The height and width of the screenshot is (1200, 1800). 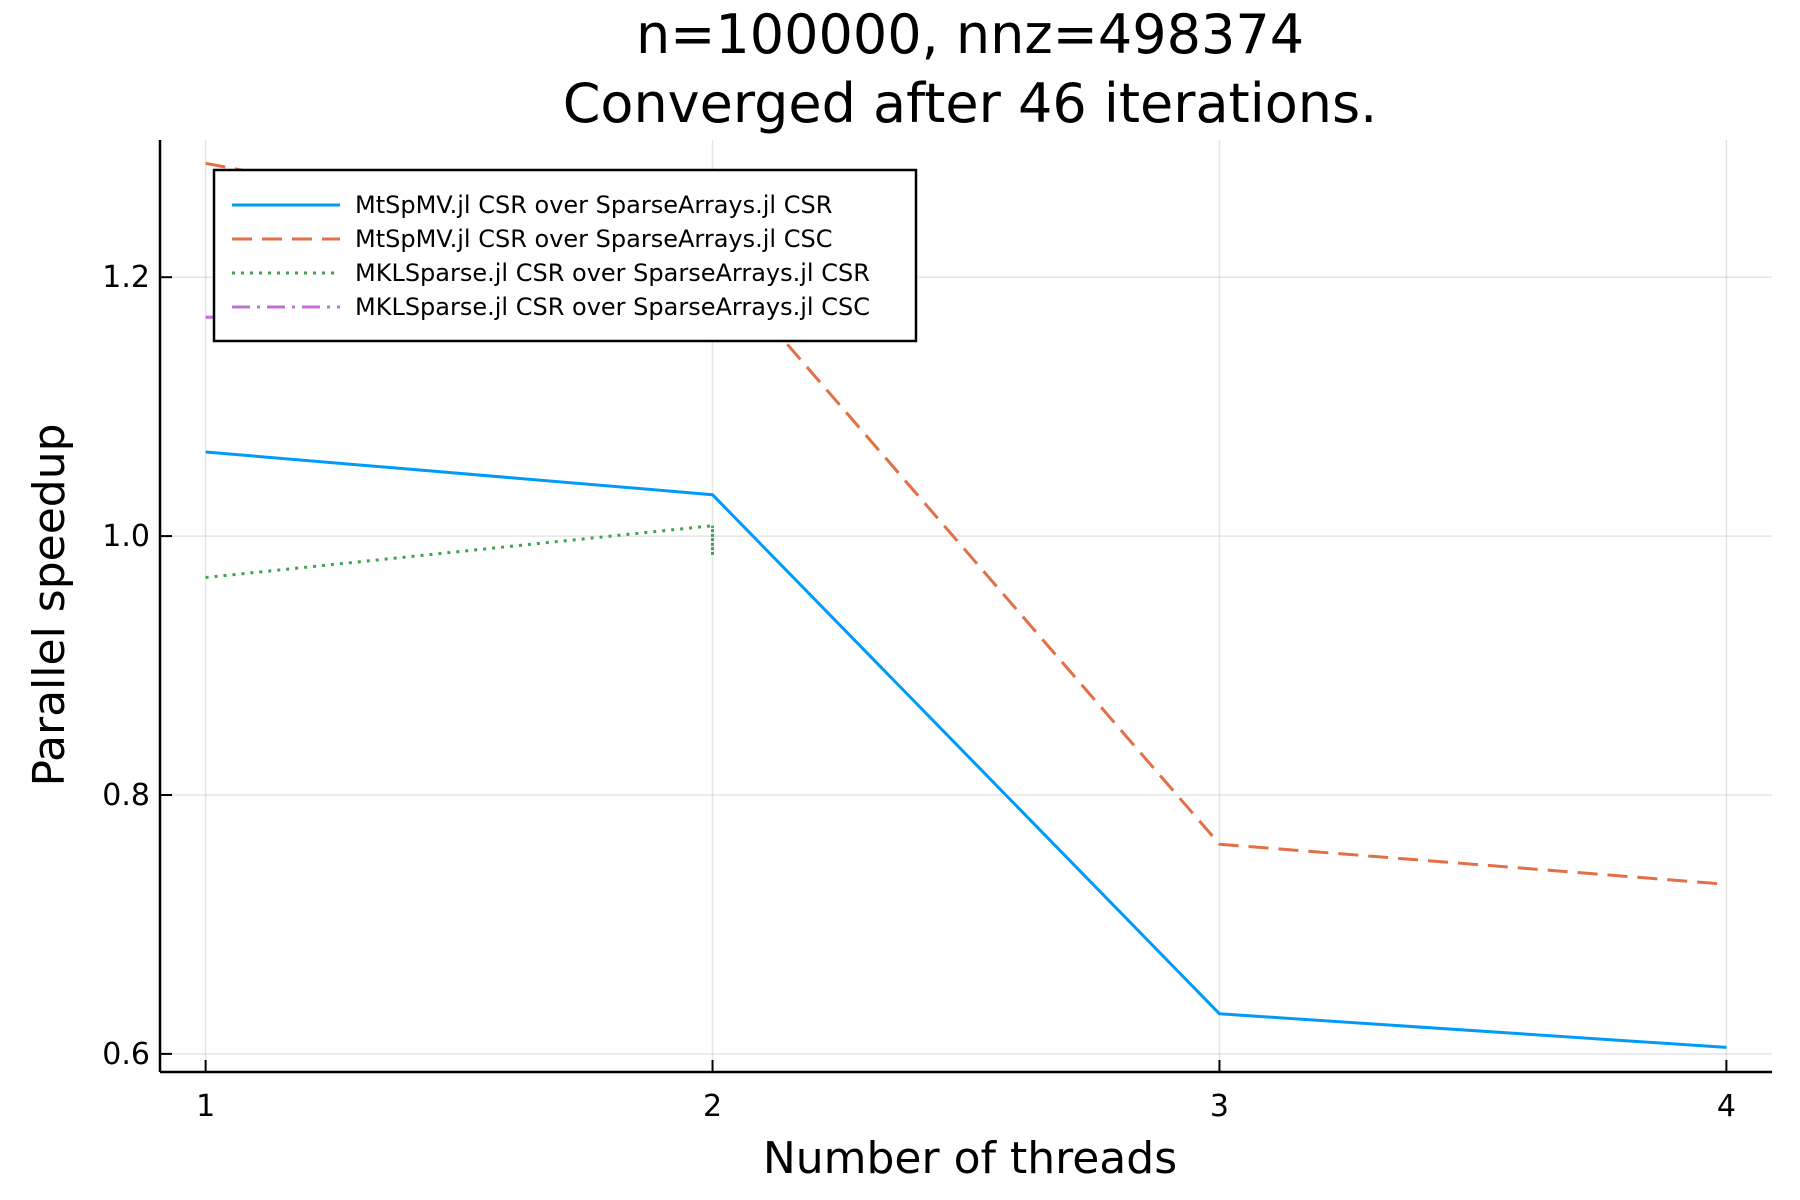 I want to click on x-tick-label: 3, so click(x=1219, y=1106).